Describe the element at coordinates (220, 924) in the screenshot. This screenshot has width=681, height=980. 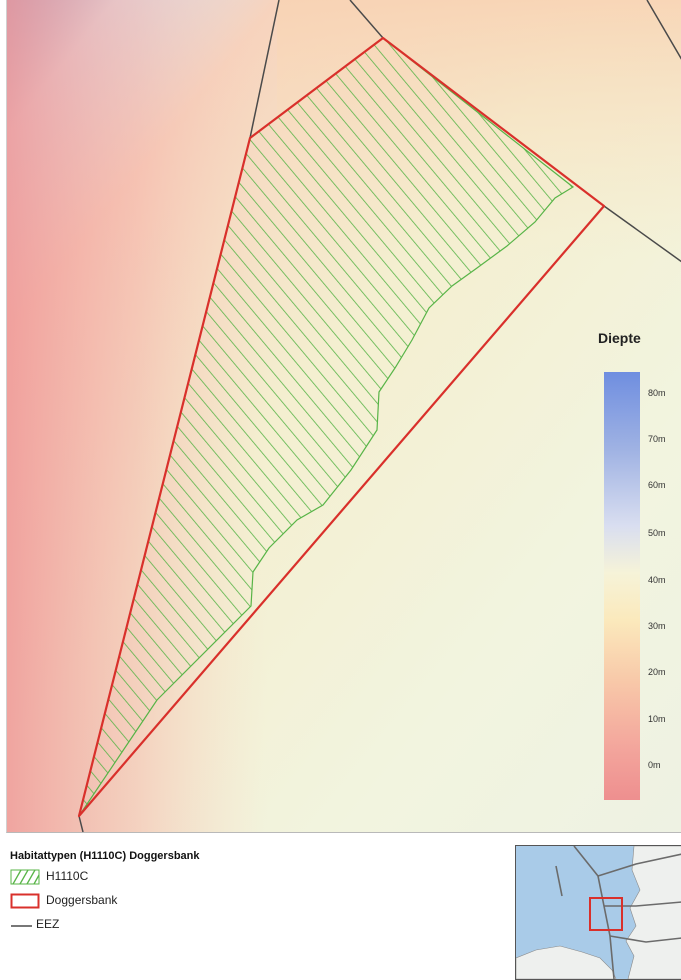
I see `legend-item-eez: EEZ` at that location.